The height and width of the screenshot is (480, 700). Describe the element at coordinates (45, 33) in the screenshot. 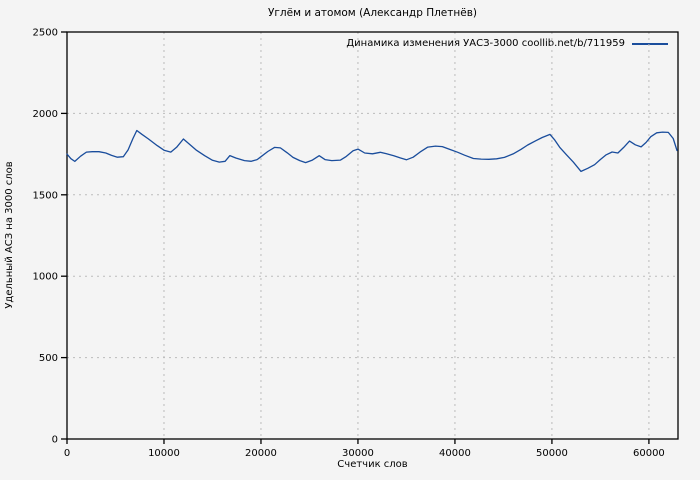

I see `y-tick-label: 2500` at that location.